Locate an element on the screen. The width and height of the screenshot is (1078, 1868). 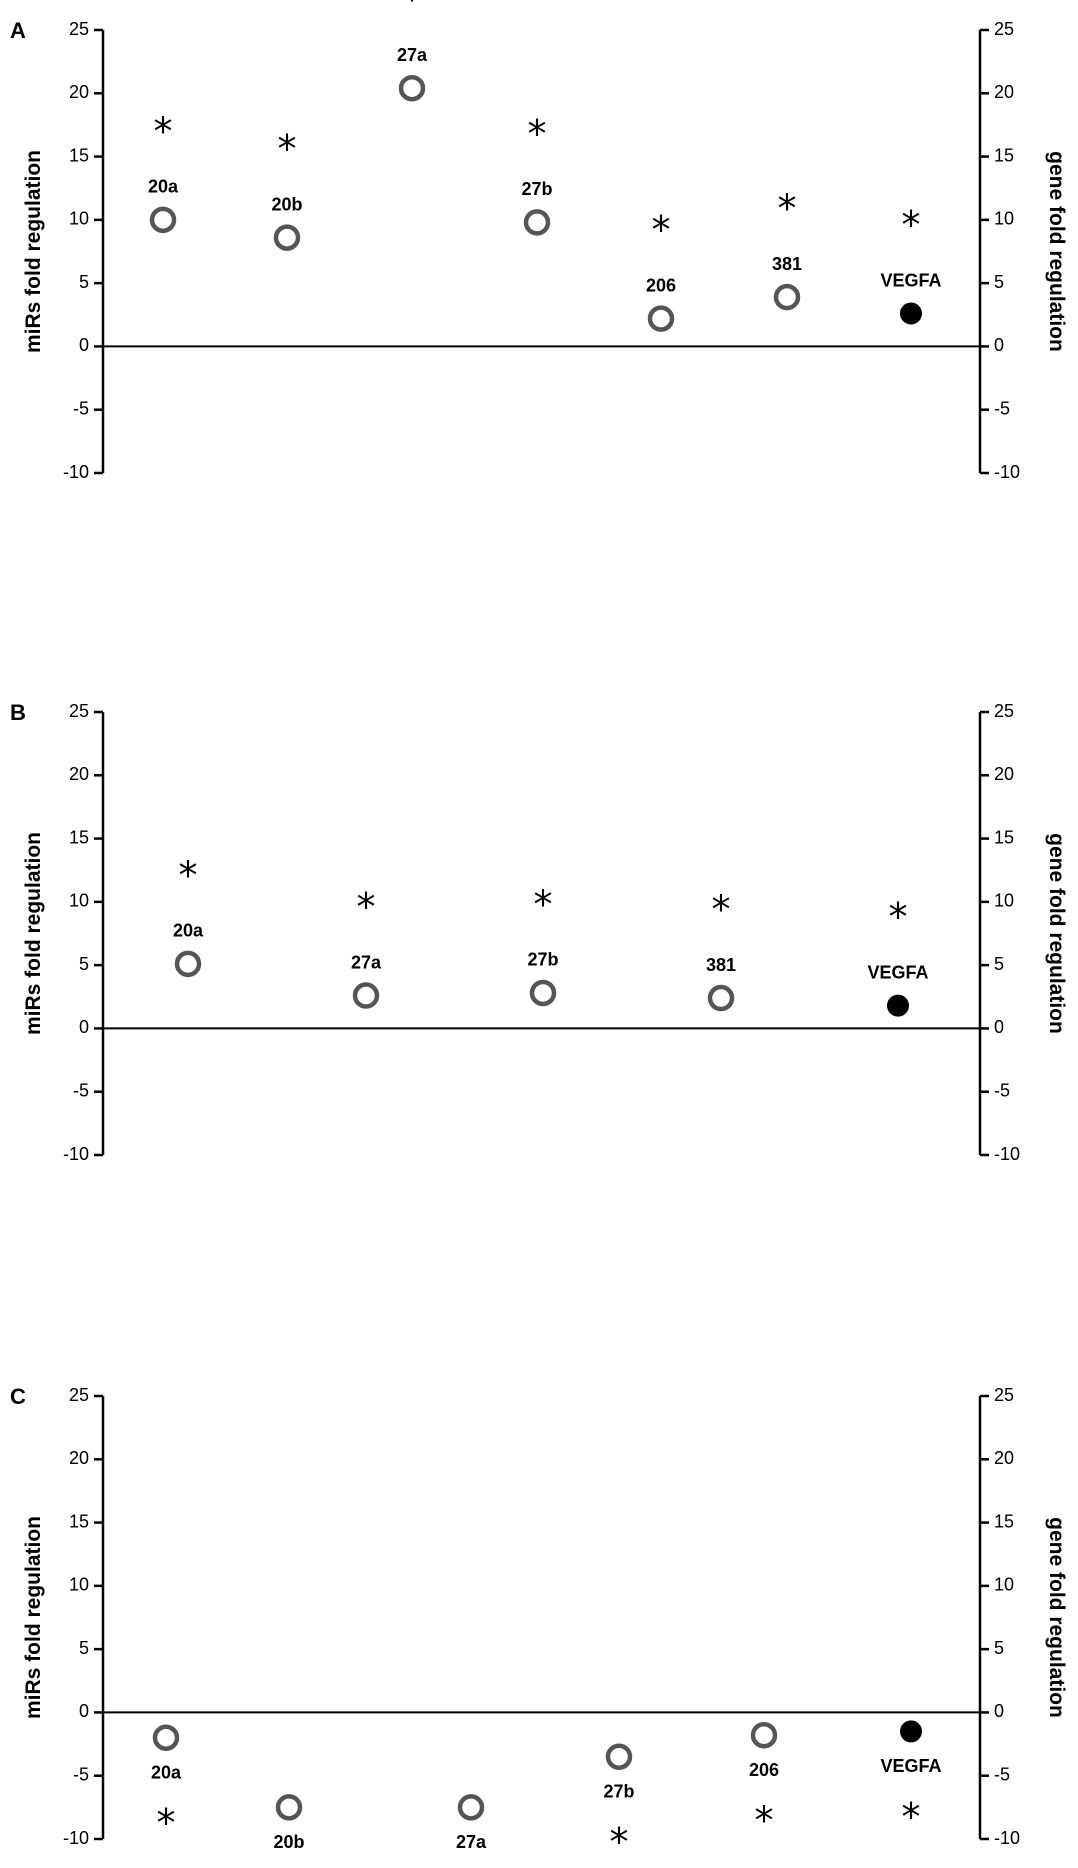
panel-label: B is located at coordinates (18, 712).